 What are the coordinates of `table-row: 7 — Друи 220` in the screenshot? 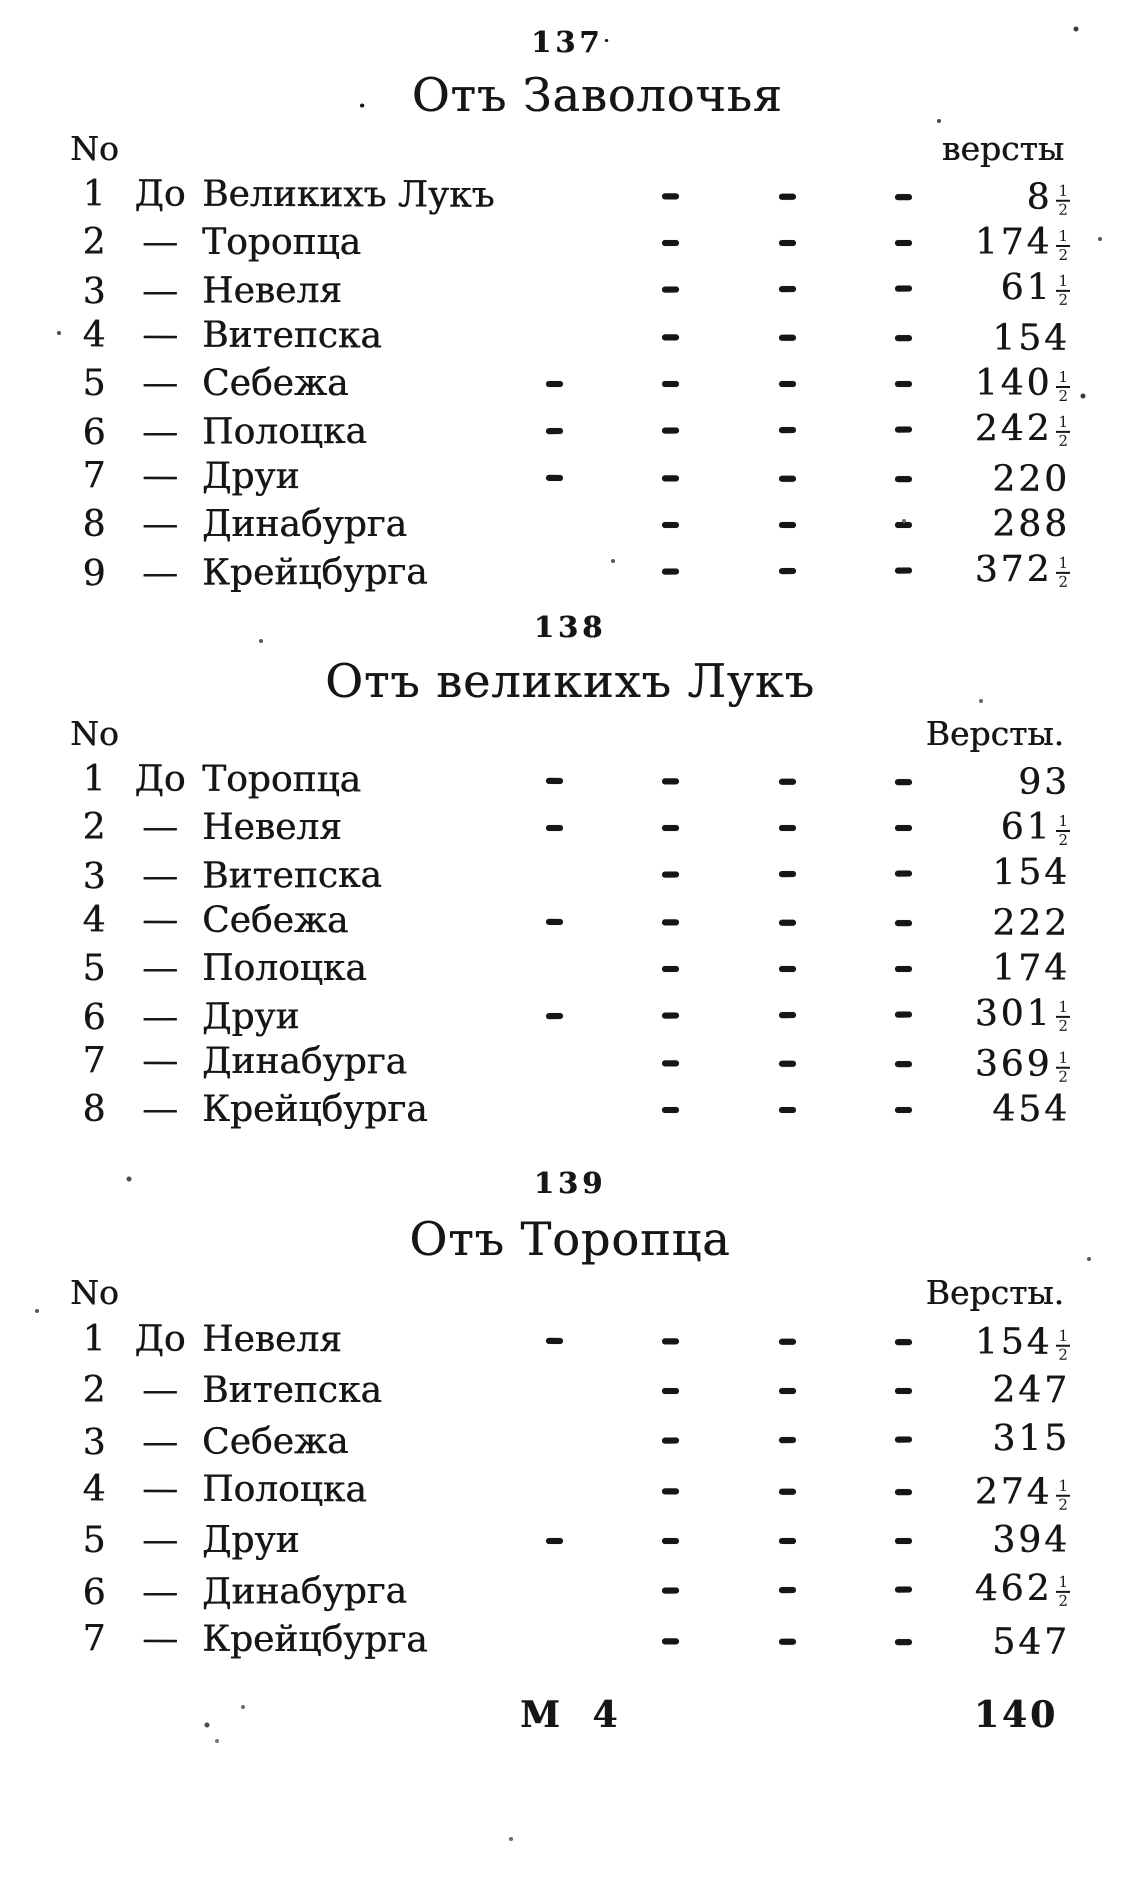 It's located at (570, 477).